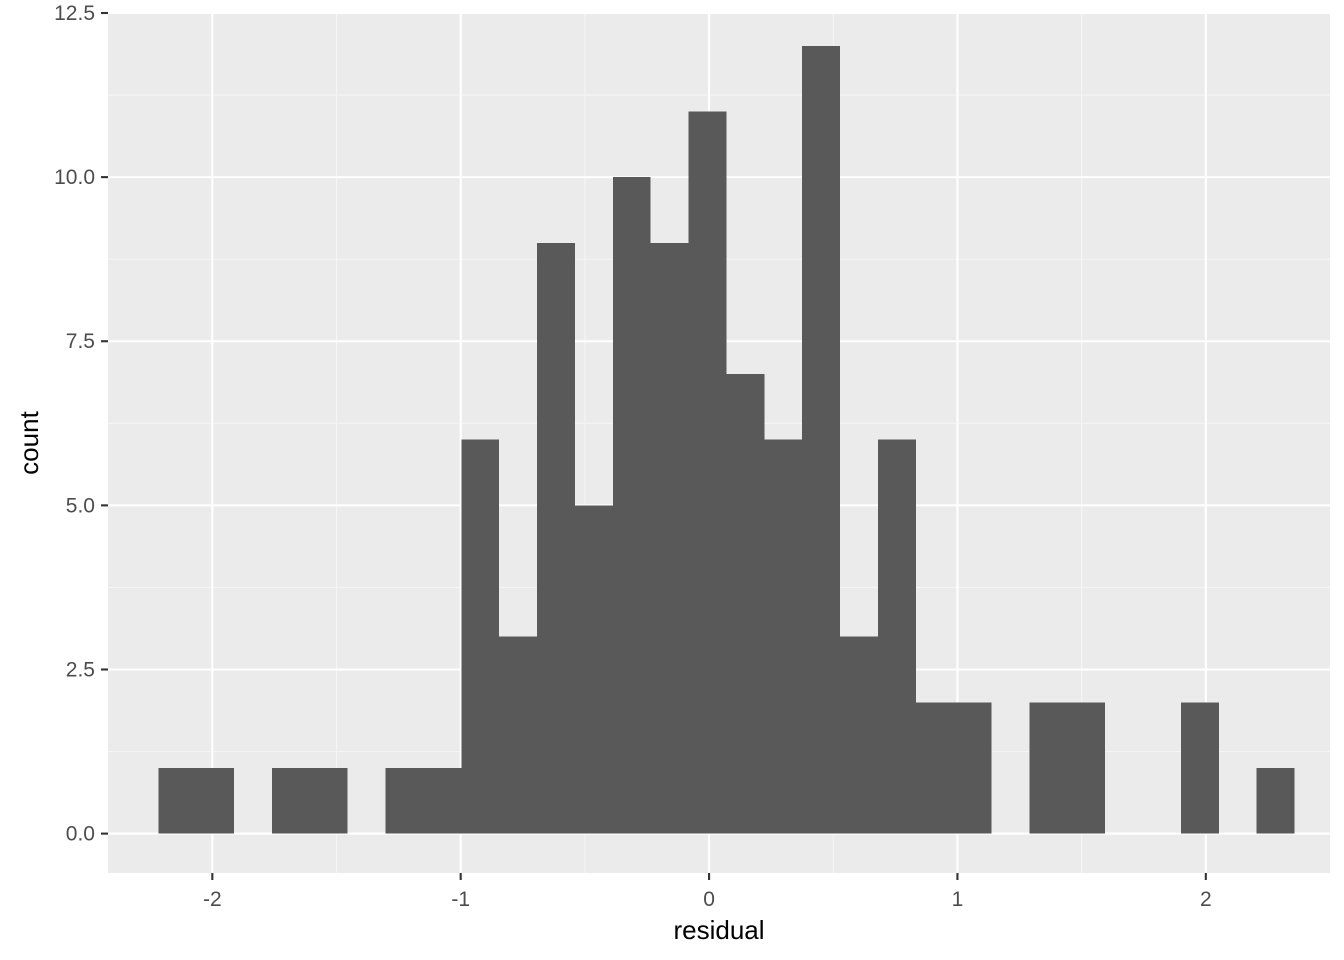 This screenshot has width=1344, height=960. Describe the element at coordinates (80, 669) in the screenshot. I see `y-tick-label: 2.5` at that location.